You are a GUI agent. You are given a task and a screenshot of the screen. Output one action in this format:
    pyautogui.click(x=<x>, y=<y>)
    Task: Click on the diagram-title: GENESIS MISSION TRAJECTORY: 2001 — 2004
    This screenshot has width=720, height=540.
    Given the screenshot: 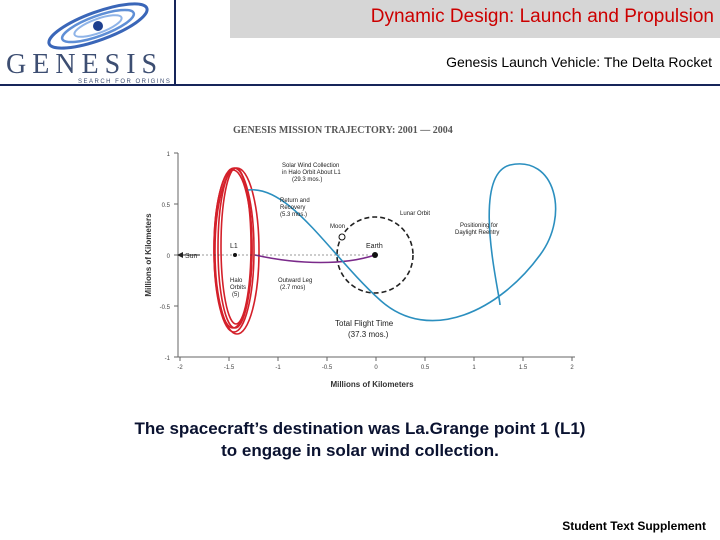 What is the action you would take?
    pyautogui.click(x=343, y=130)
    